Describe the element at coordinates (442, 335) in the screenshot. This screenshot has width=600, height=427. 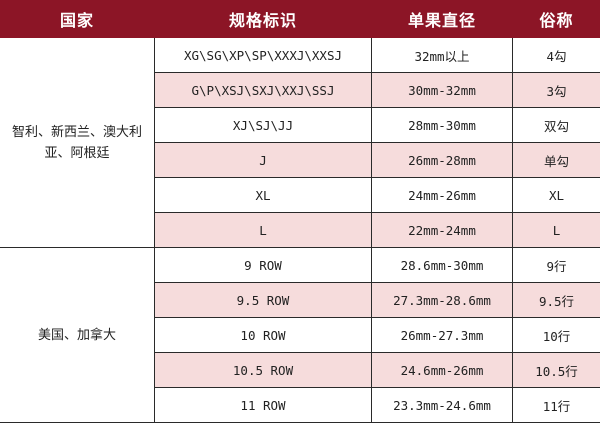
I see `diameter-cell: 26mm-27.3mm` at that location.